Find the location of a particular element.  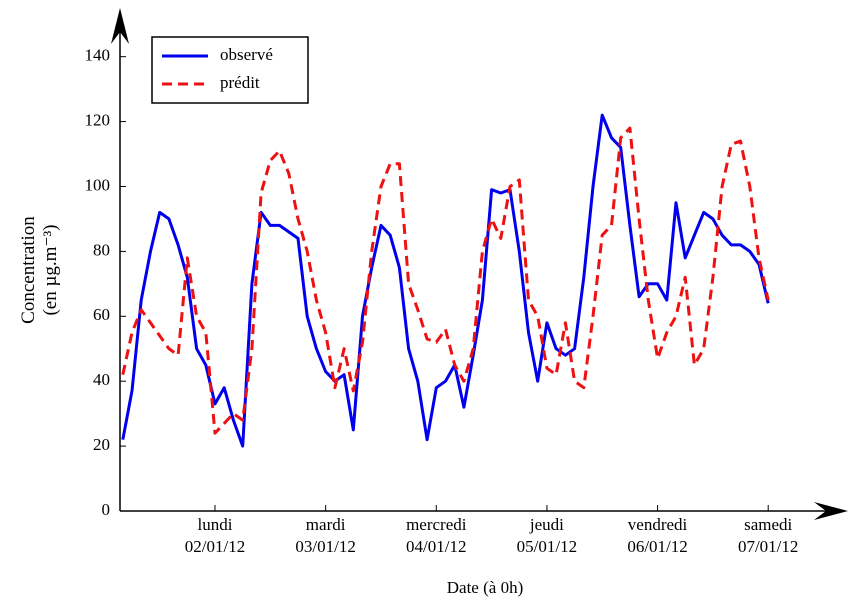

x-tick-label: mercredi 04/01/12 is located at coordinates (436, 535).